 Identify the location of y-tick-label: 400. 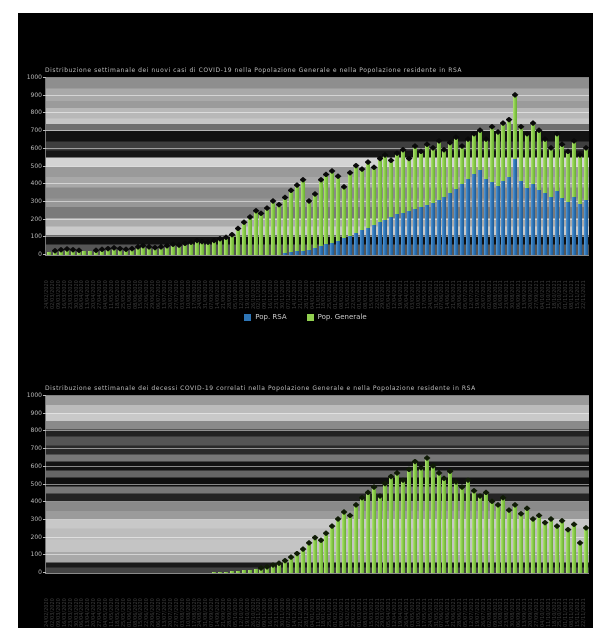
(36, 502).